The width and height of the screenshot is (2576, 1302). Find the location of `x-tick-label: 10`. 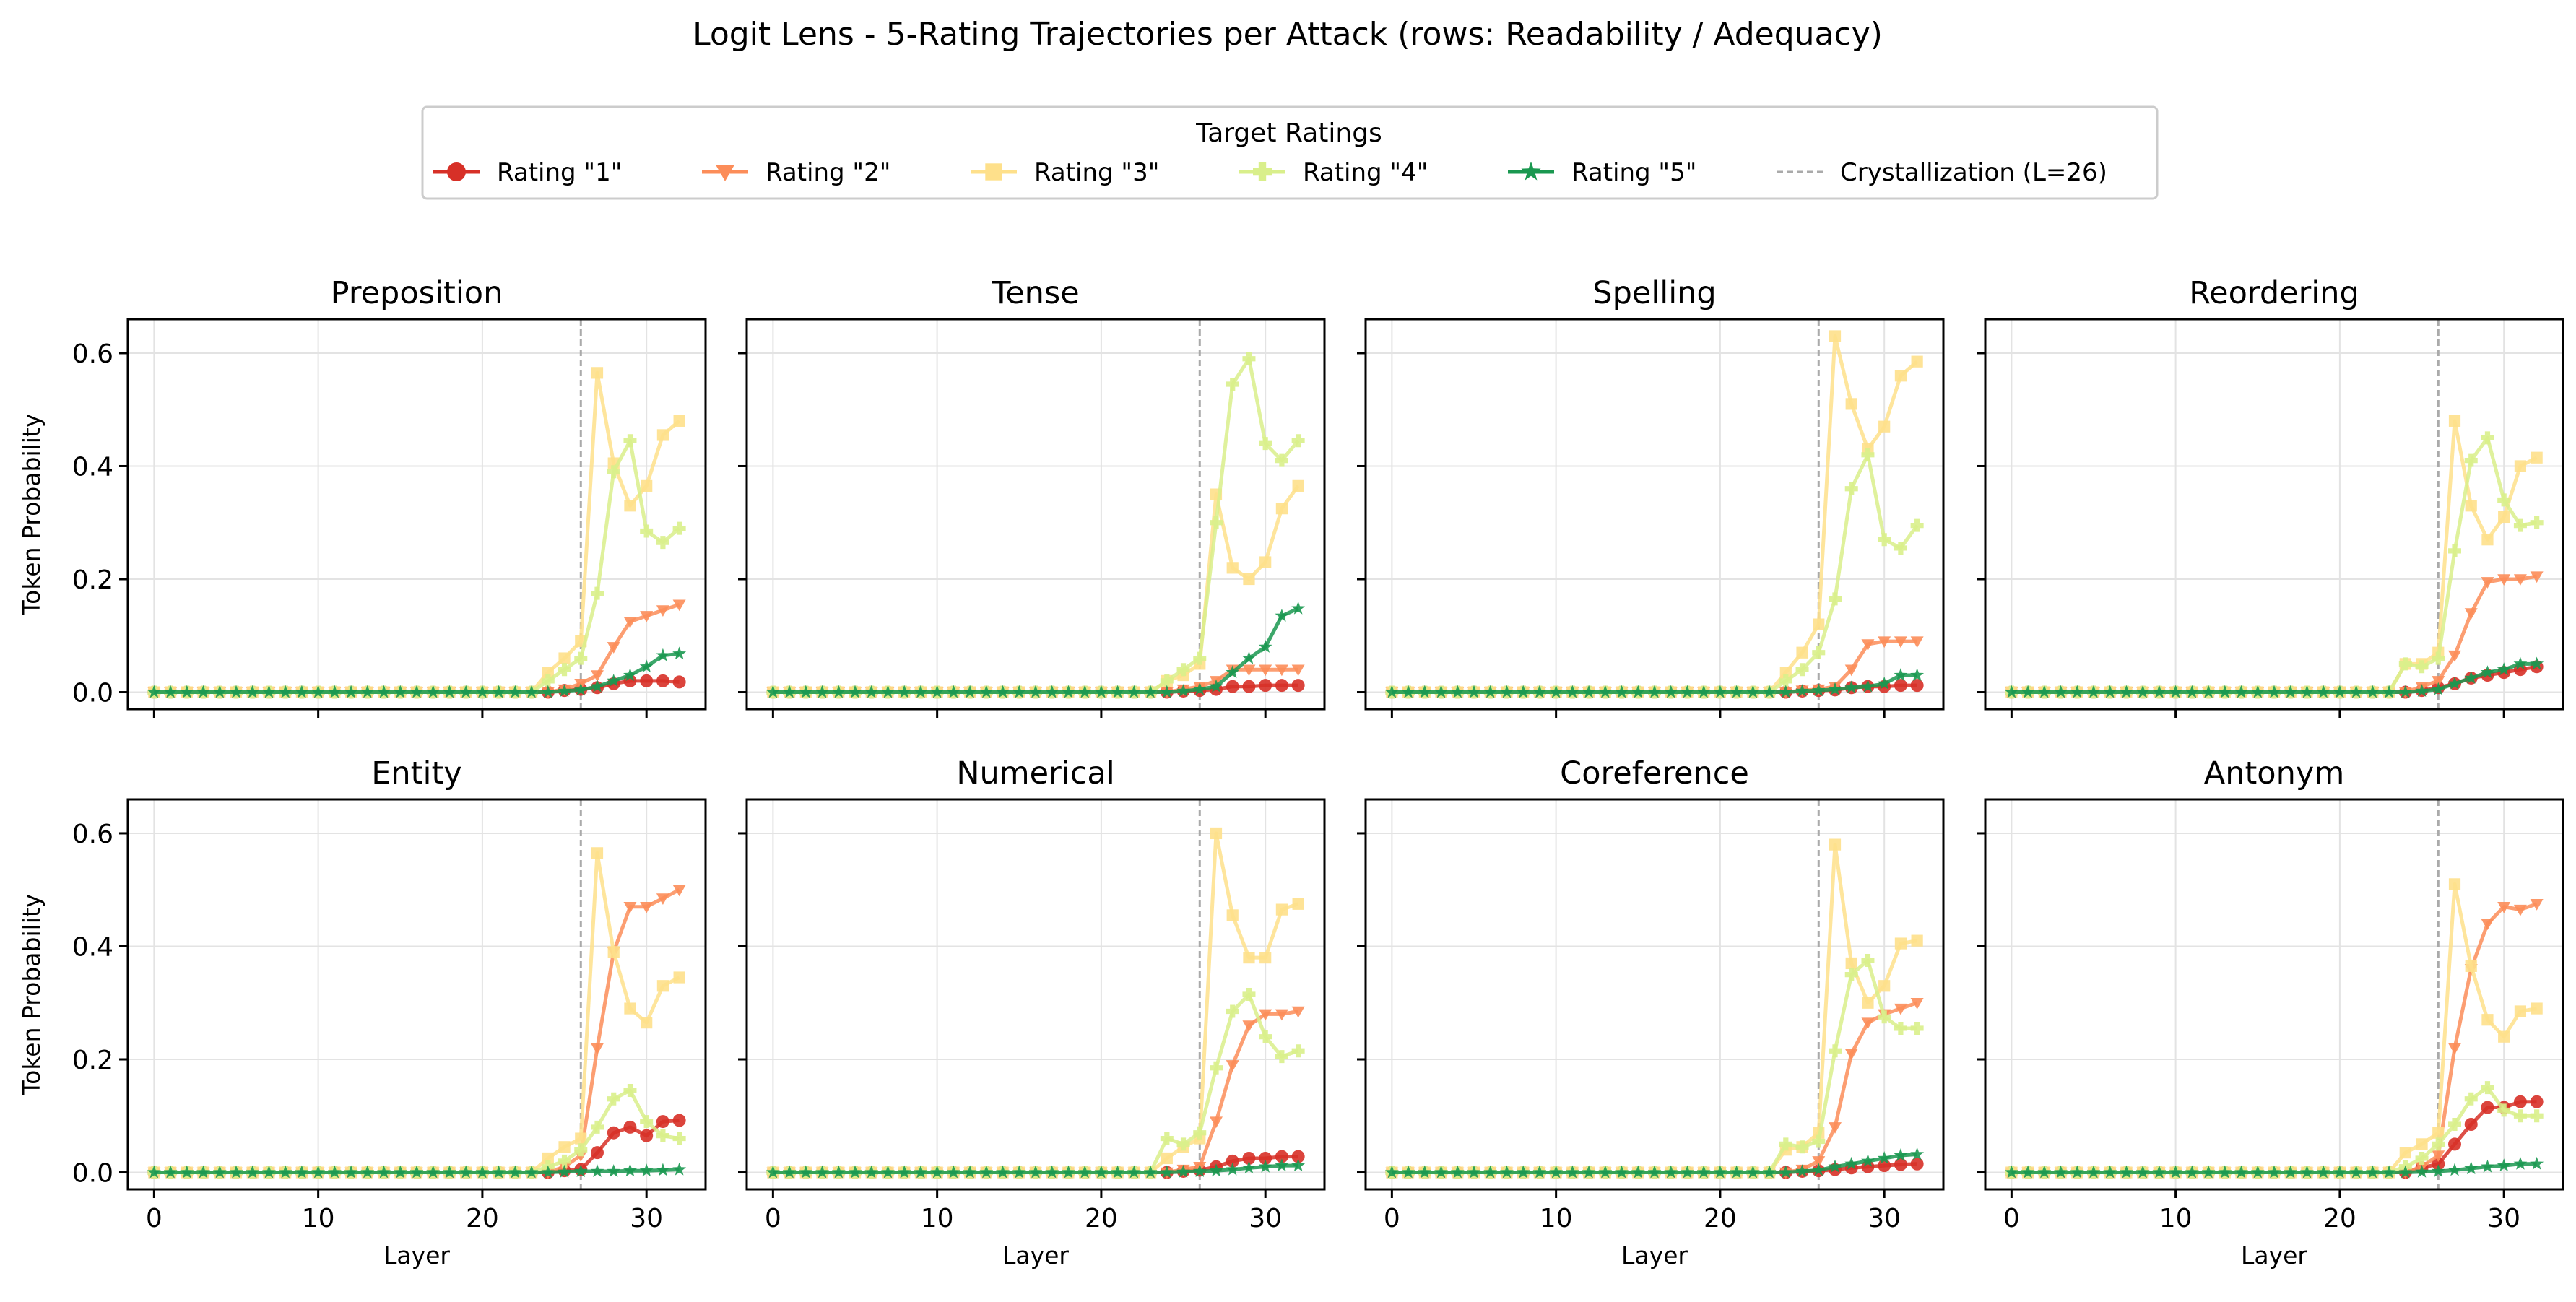

x-tick-label: 10 is located at coordinates (1556, 1218).